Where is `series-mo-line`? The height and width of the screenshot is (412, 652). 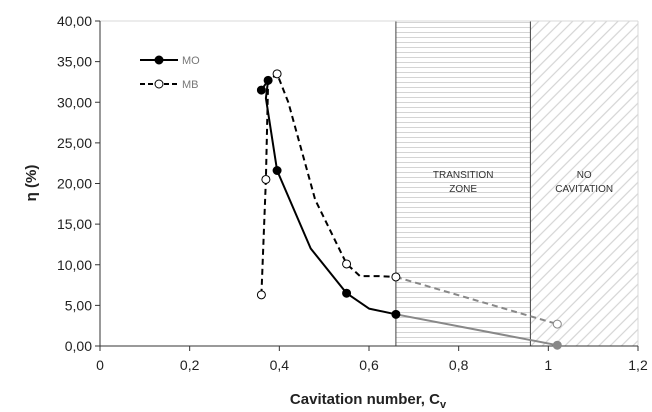 series-mo-line is located at coordinates (328, 197).